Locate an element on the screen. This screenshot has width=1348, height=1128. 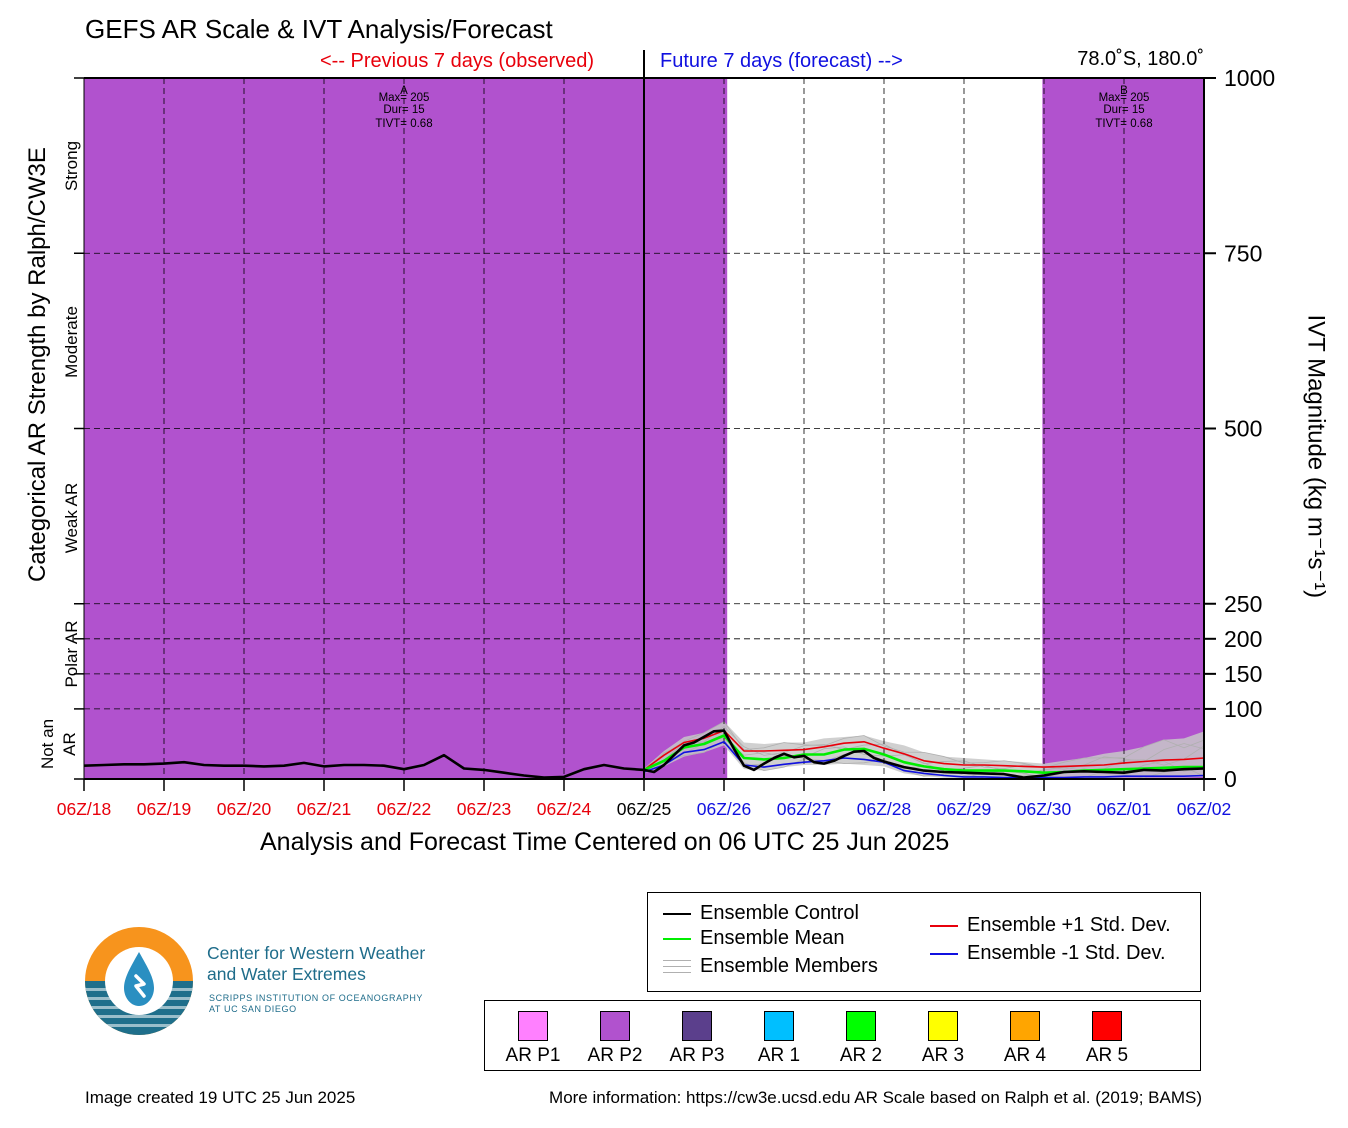
previous-days-label: <-- Previous 7 days (observed) is located at coordinates (457, 61).